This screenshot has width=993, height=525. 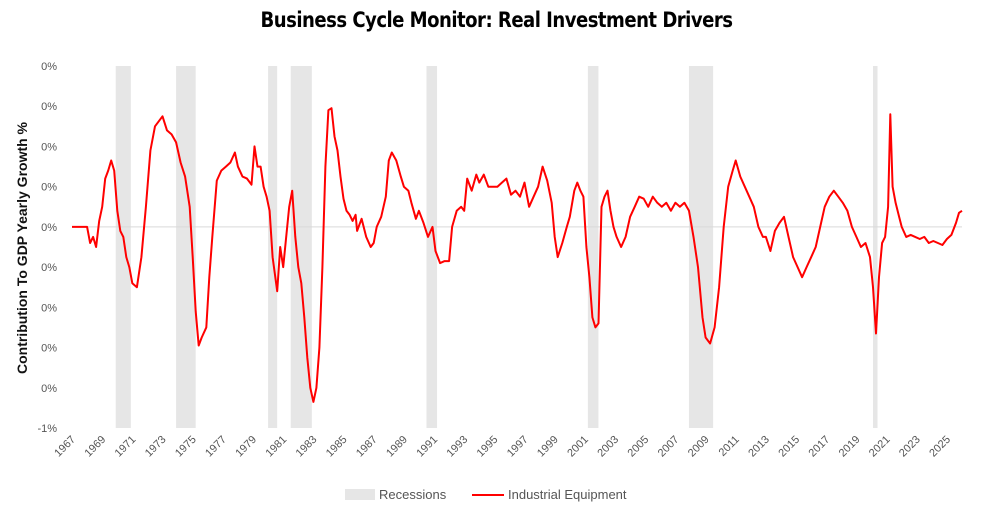 I want to click on x-tick-label: 1981, so click(x=277, y=447).